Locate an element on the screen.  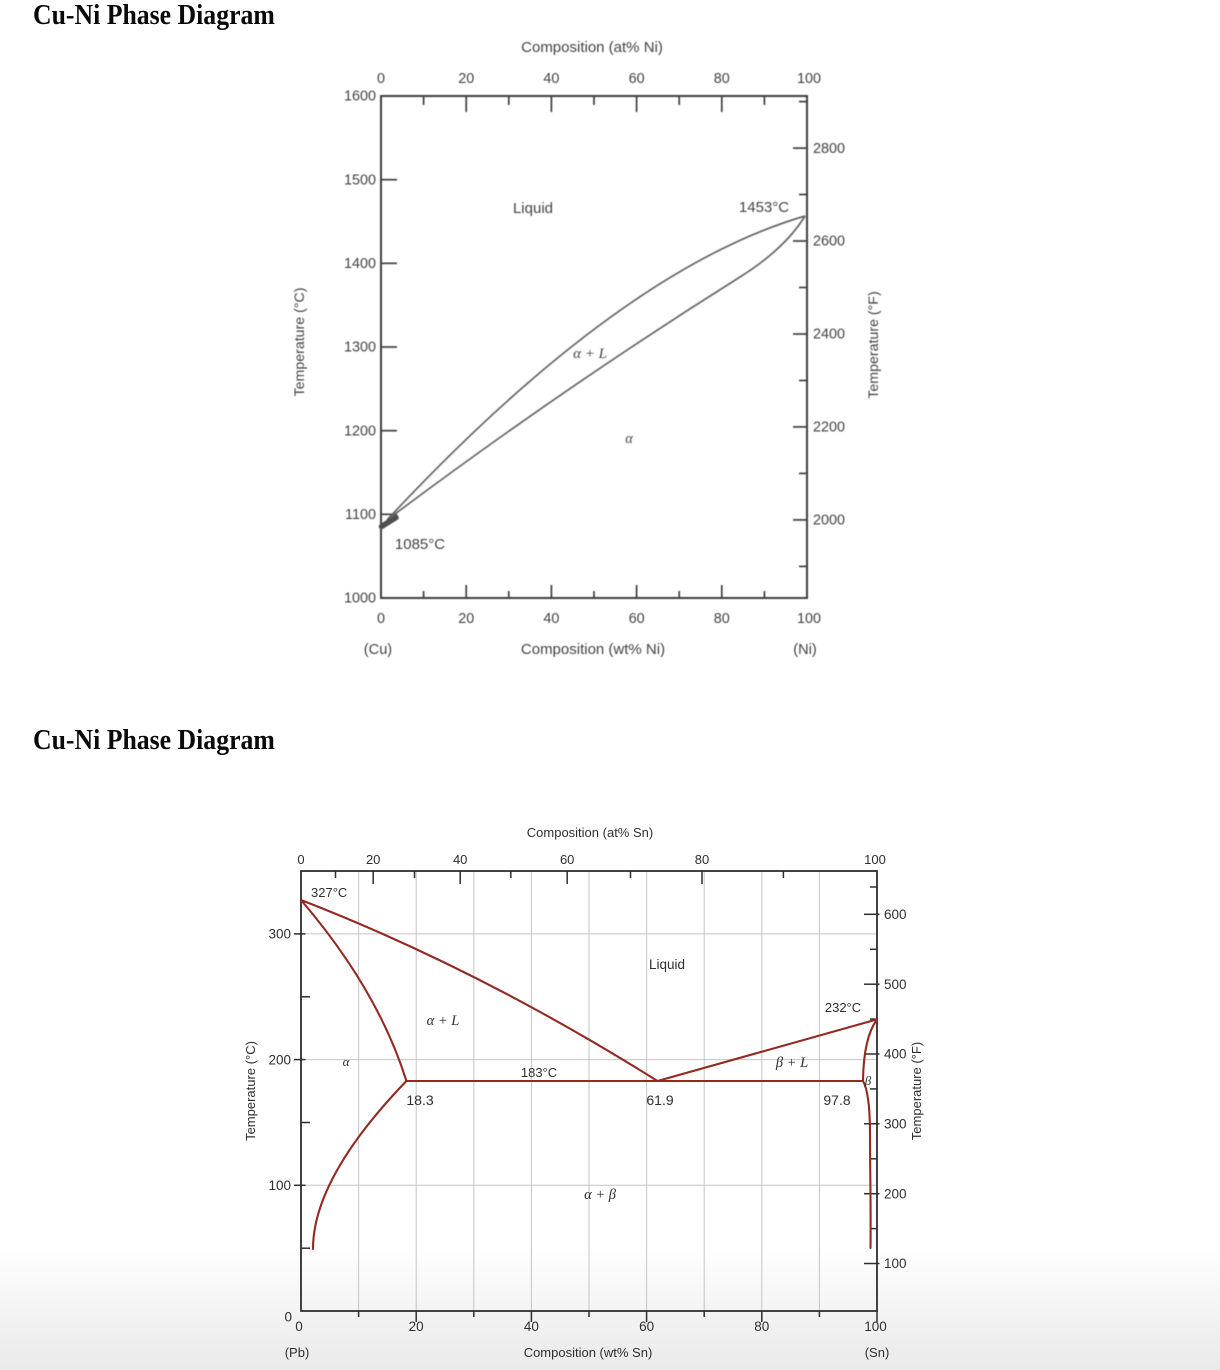
svg-text: 500 is located at coordinates (895, 984).